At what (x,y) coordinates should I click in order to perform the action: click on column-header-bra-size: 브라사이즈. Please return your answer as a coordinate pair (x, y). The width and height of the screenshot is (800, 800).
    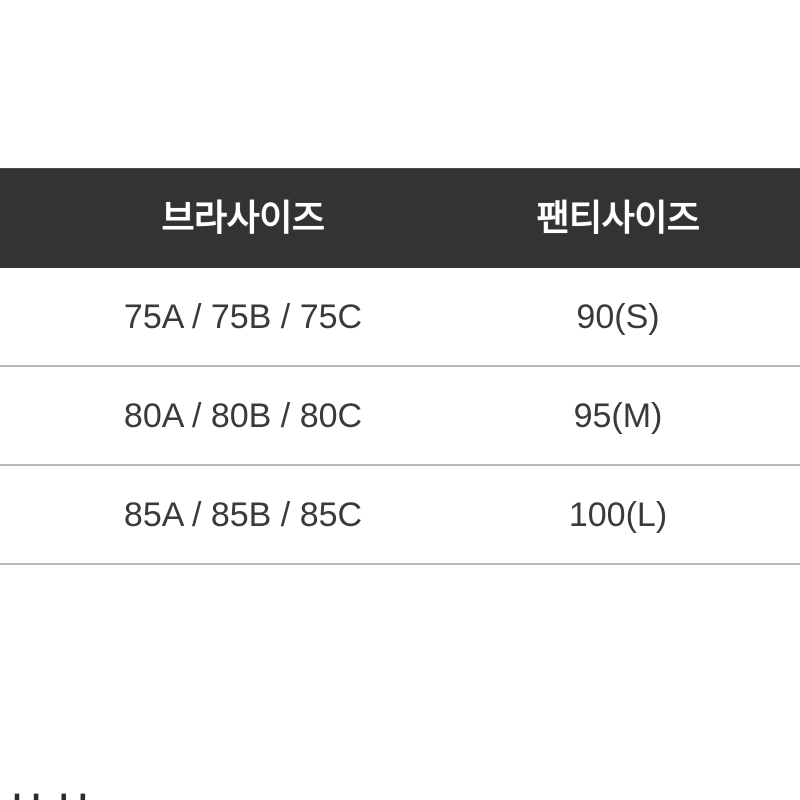
    Looking at the image, I should click on (243, 217).